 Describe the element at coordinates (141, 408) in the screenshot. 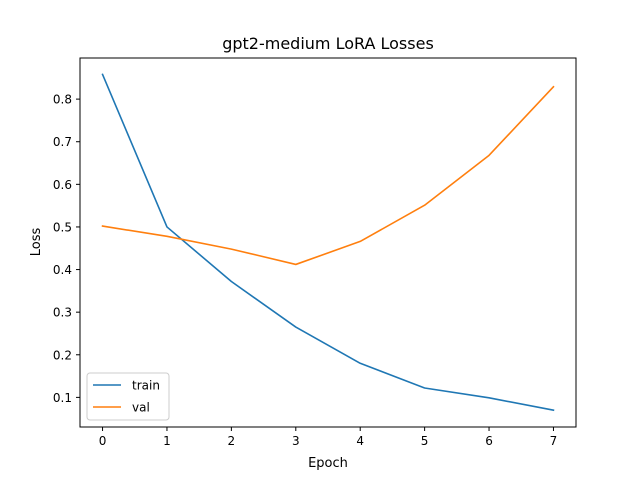

I see `legend-label-val: val` at that location.